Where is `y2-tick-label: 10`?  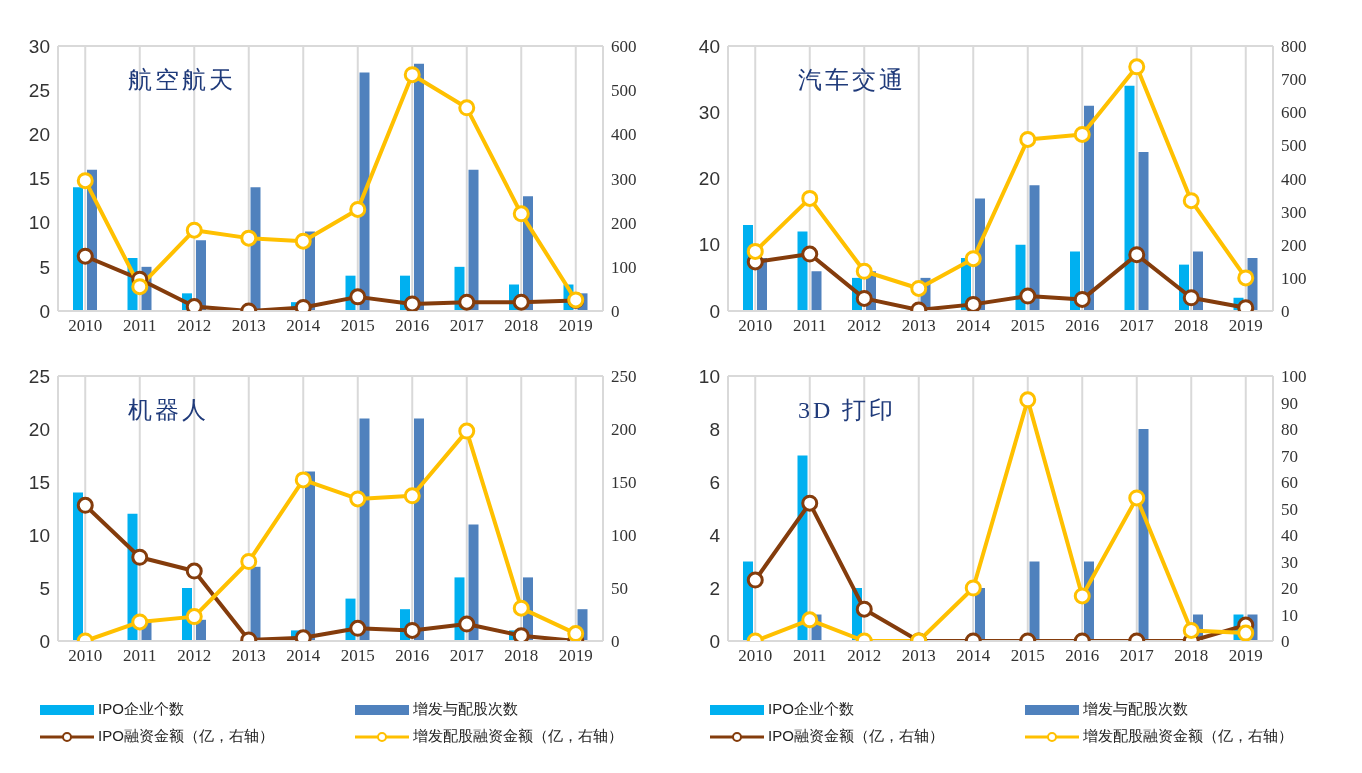 y2-tick-label: 10 is located at coordinates (1289, 615).